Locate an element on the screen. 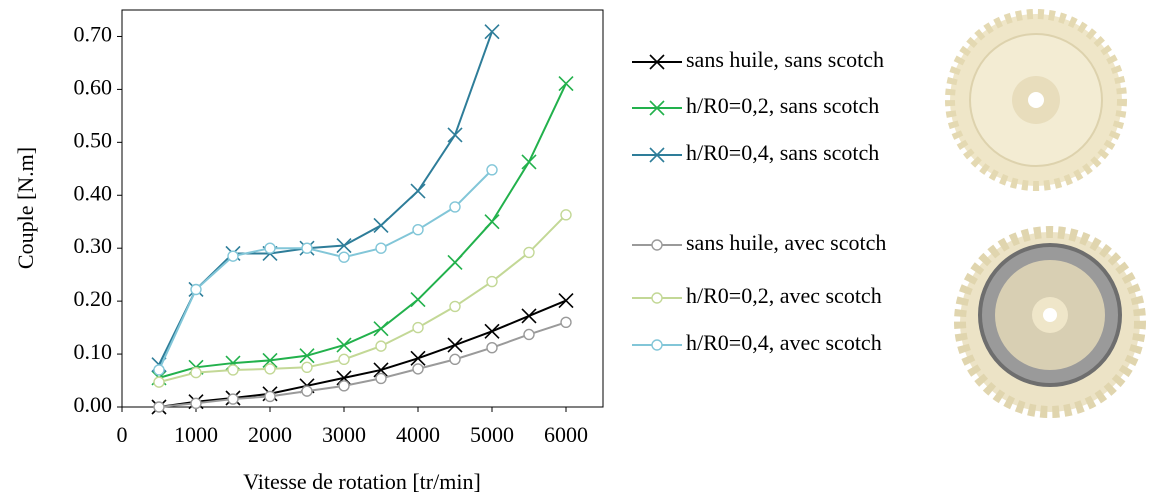 This screenshot has height=499, width=1150. x-tick-label: 2000 is located at coordinates (270, 434).